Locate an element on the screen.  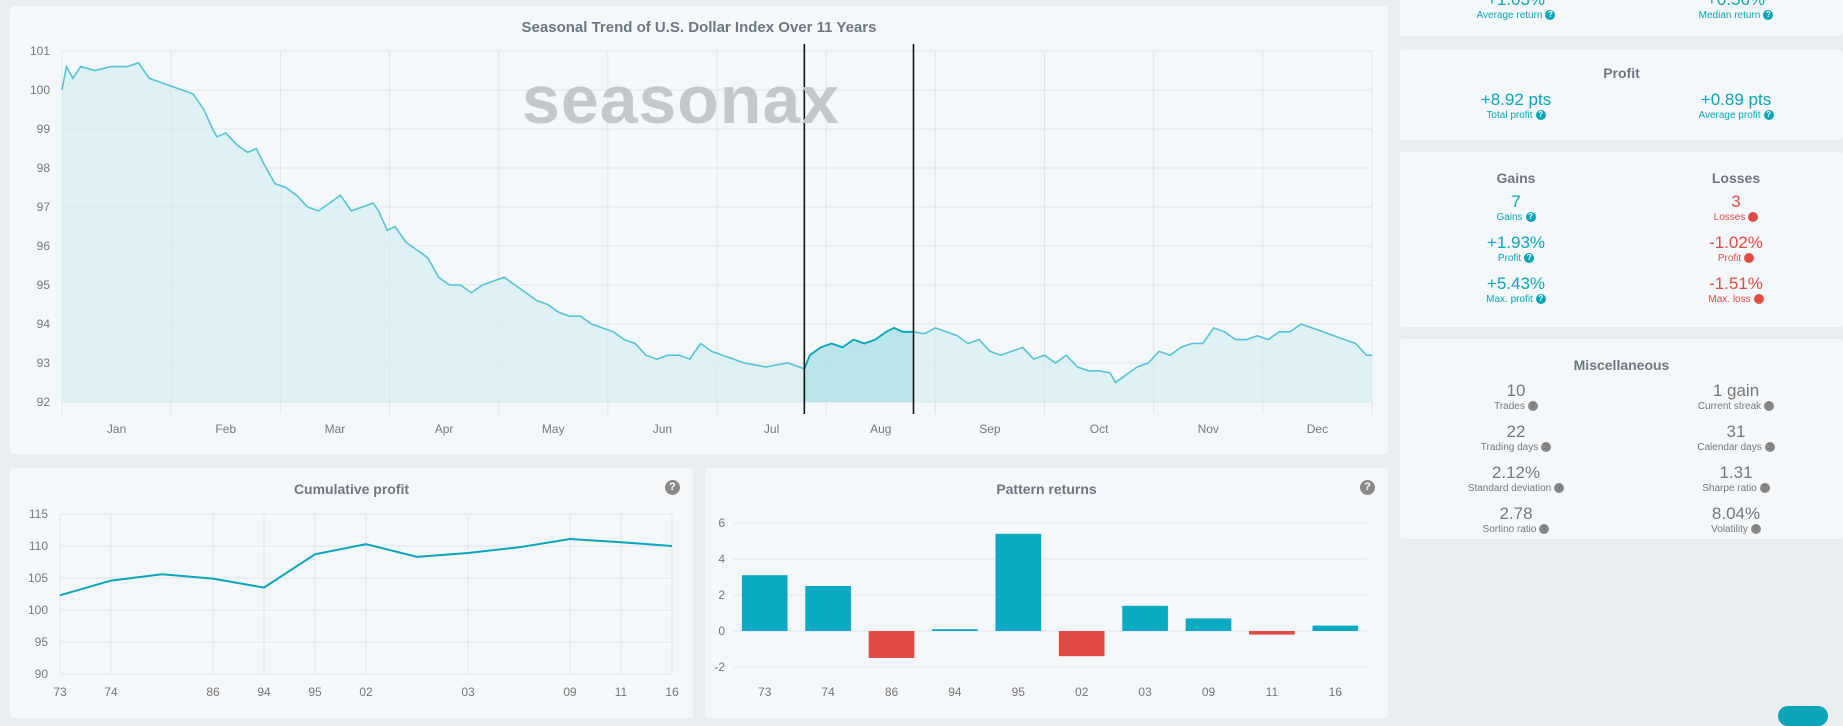
max-loss-stat: -1.51% Max. loss? is located at coordinates (1734, 290).